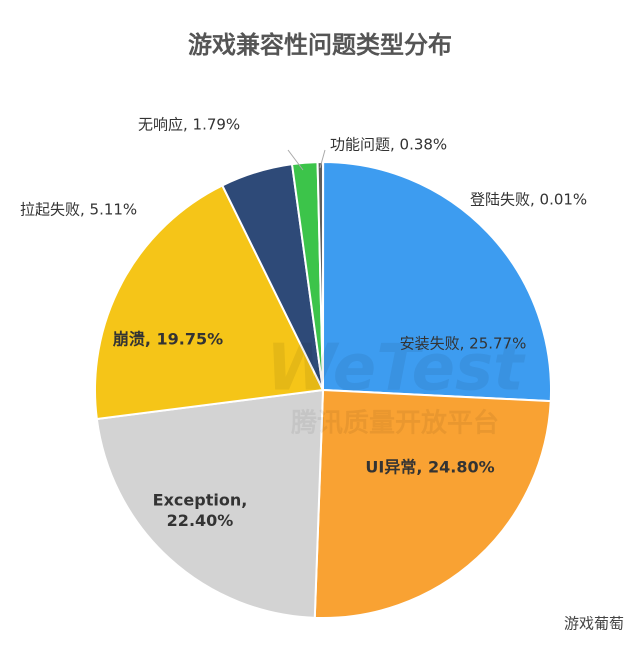  I want to click on watermark: 腾讯质量开放平台, so click(395, 423).